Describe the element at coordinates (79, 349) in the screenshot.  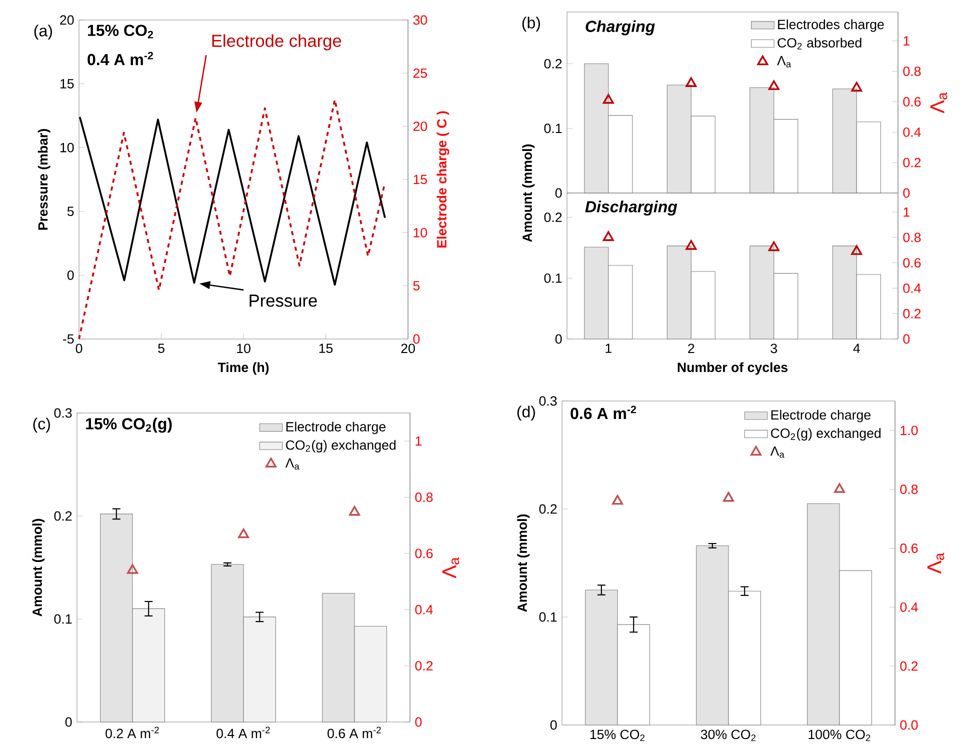
I see `x-tick-label: 0` at that location.